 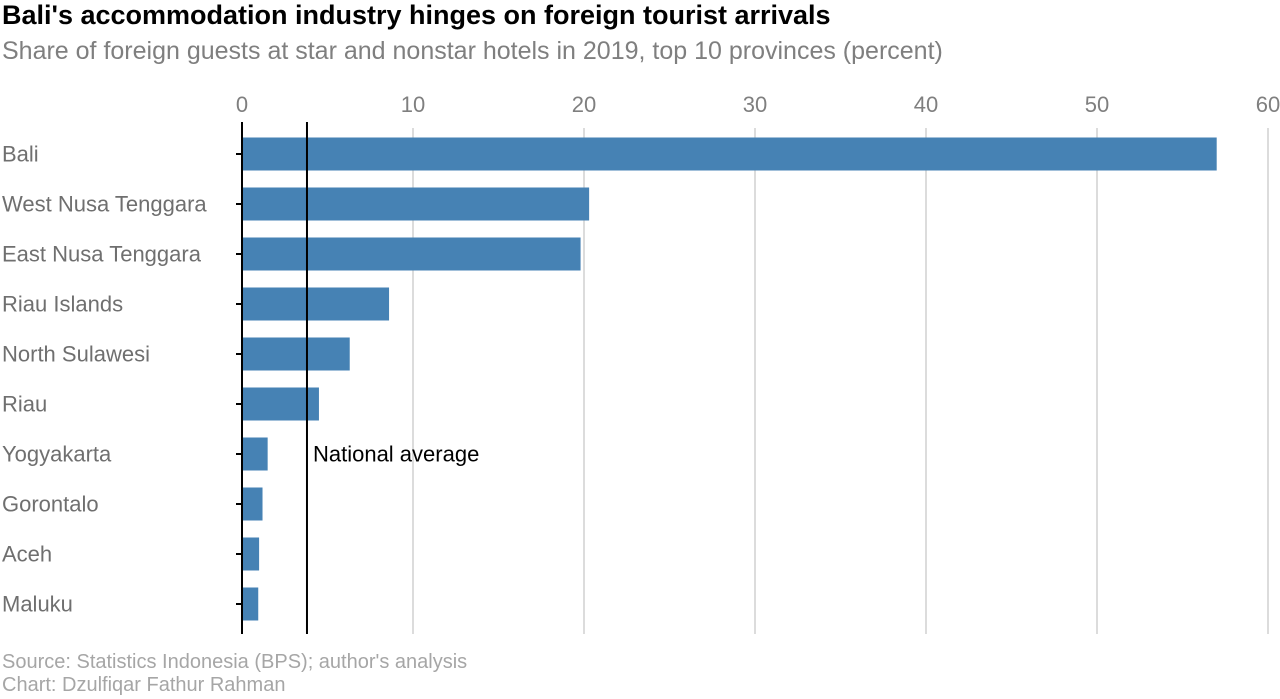 What do you see at coordinates (20, 154) in the screenshot?
I see `category-label: Bali` at bounding box center [20, 154].